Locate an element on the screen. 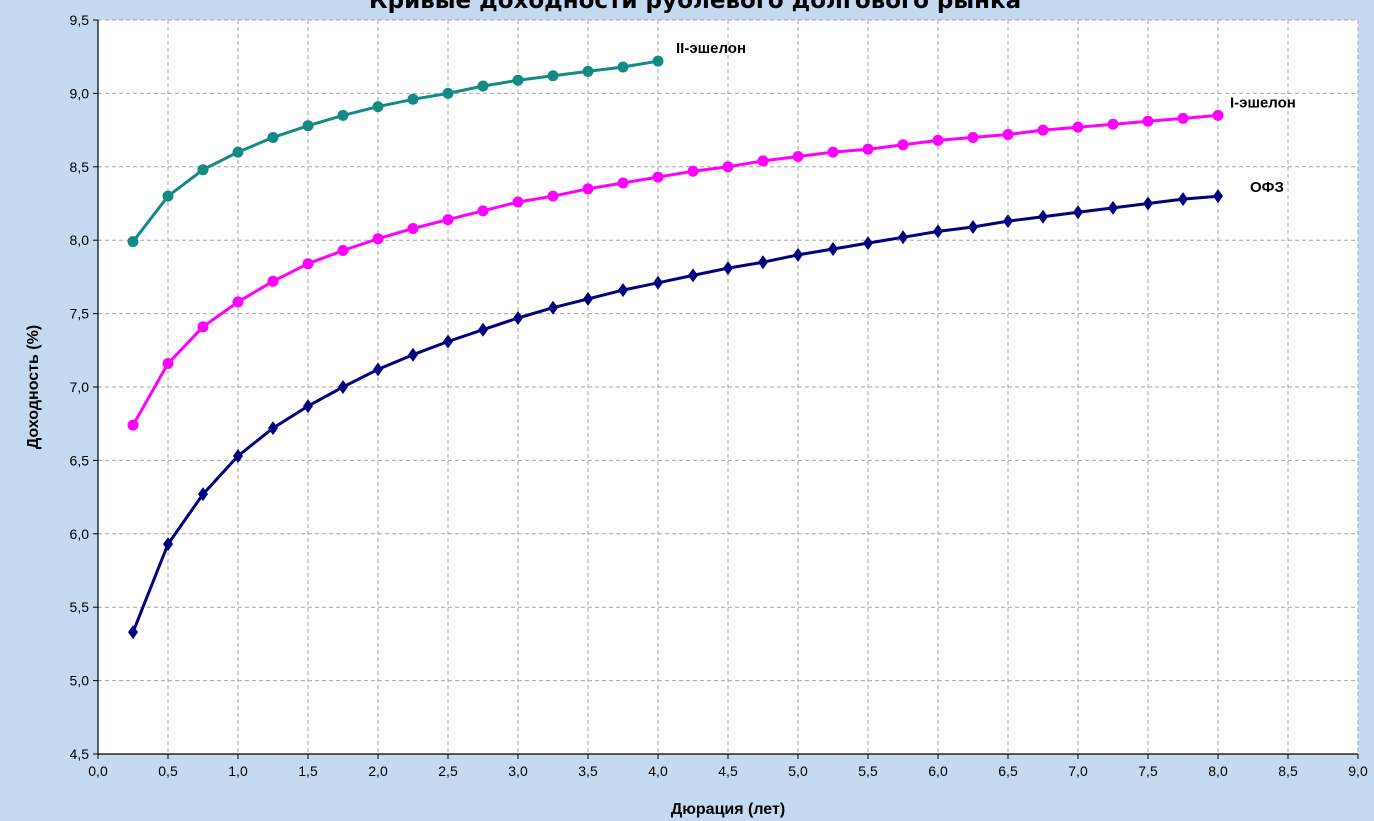  x-tick-label: 4,5 is located at coordinates (728, 771).